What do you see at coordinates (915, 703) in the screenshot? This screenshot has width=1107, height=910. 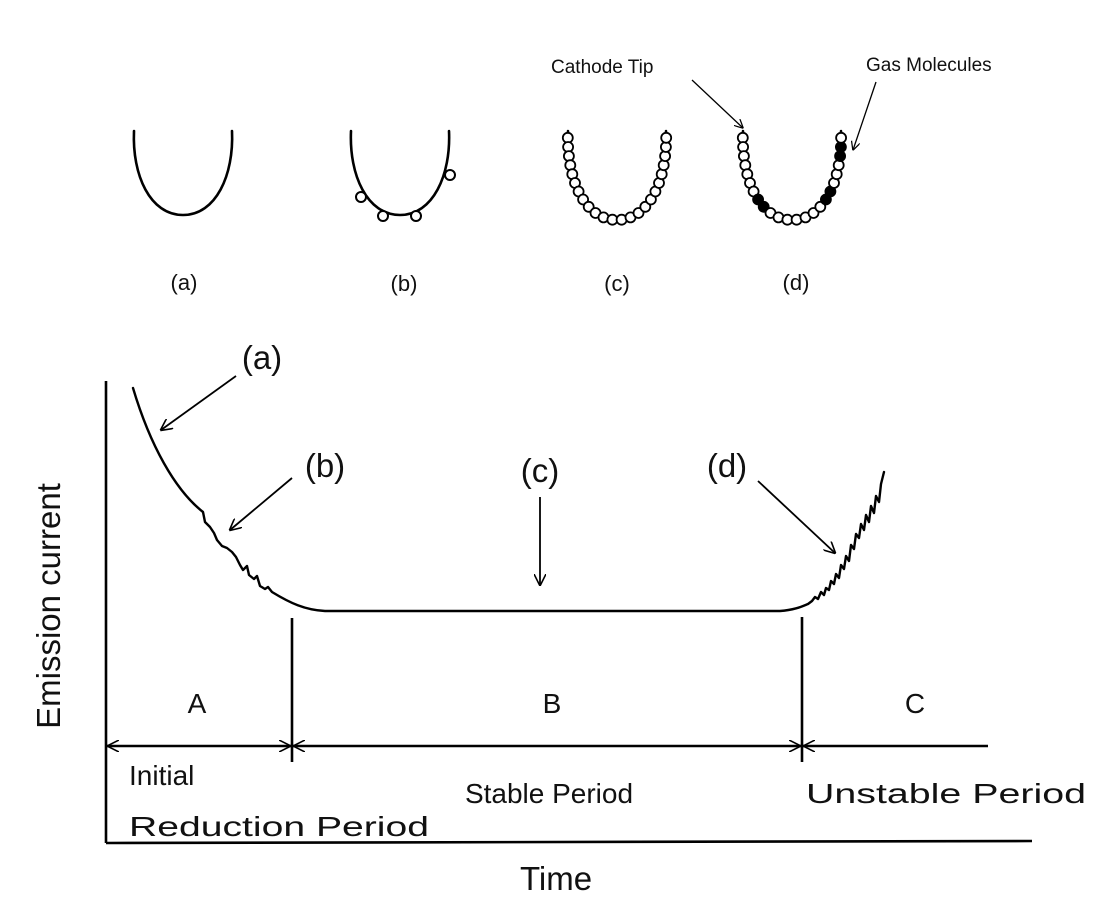 I see `region-c-letter: C` at bounding box center [915, 703].